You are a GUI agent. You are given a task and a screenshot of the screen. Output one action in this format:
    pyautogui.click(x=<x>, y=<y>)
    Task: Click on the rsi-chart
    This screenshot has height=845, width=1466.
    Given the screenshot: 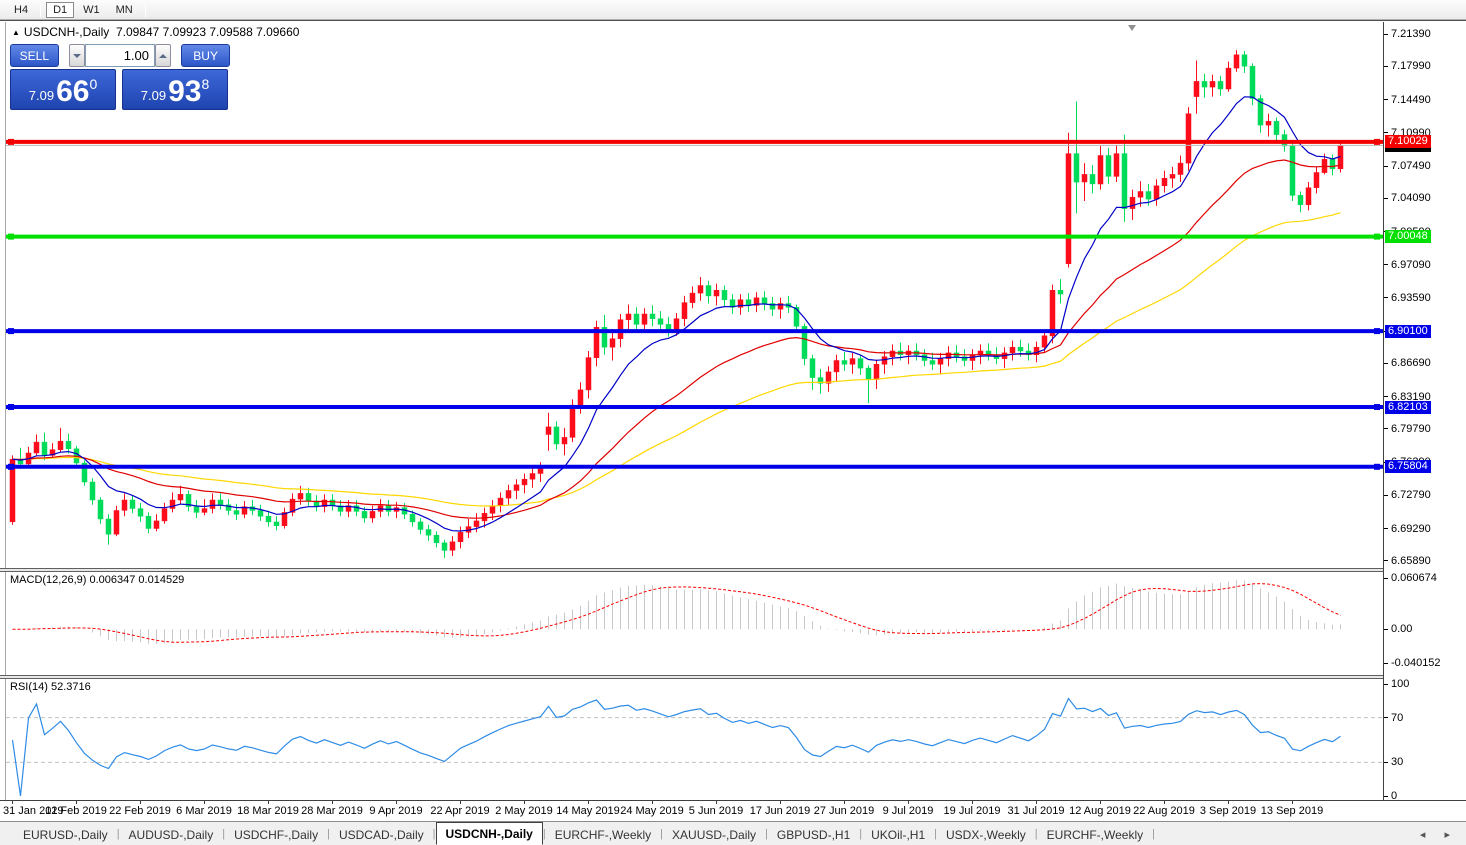 What is the action you would take?
    pyautogui.click(x=694, y=739)
    